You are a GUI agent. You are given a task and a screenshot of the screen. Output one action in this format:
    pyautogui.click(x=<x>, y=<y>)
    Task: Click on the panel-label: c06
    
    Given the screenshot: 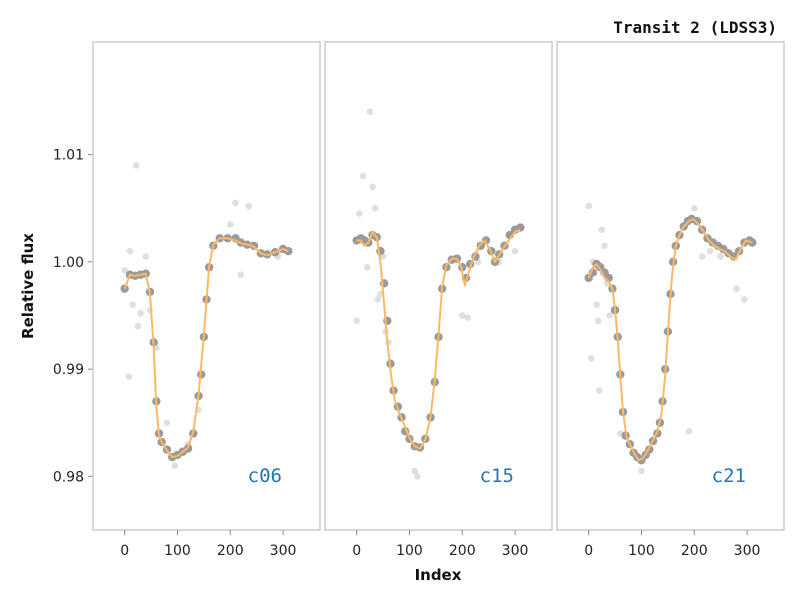 What is the action you would take?
    pyautogui.click(x=265, y=476)
    